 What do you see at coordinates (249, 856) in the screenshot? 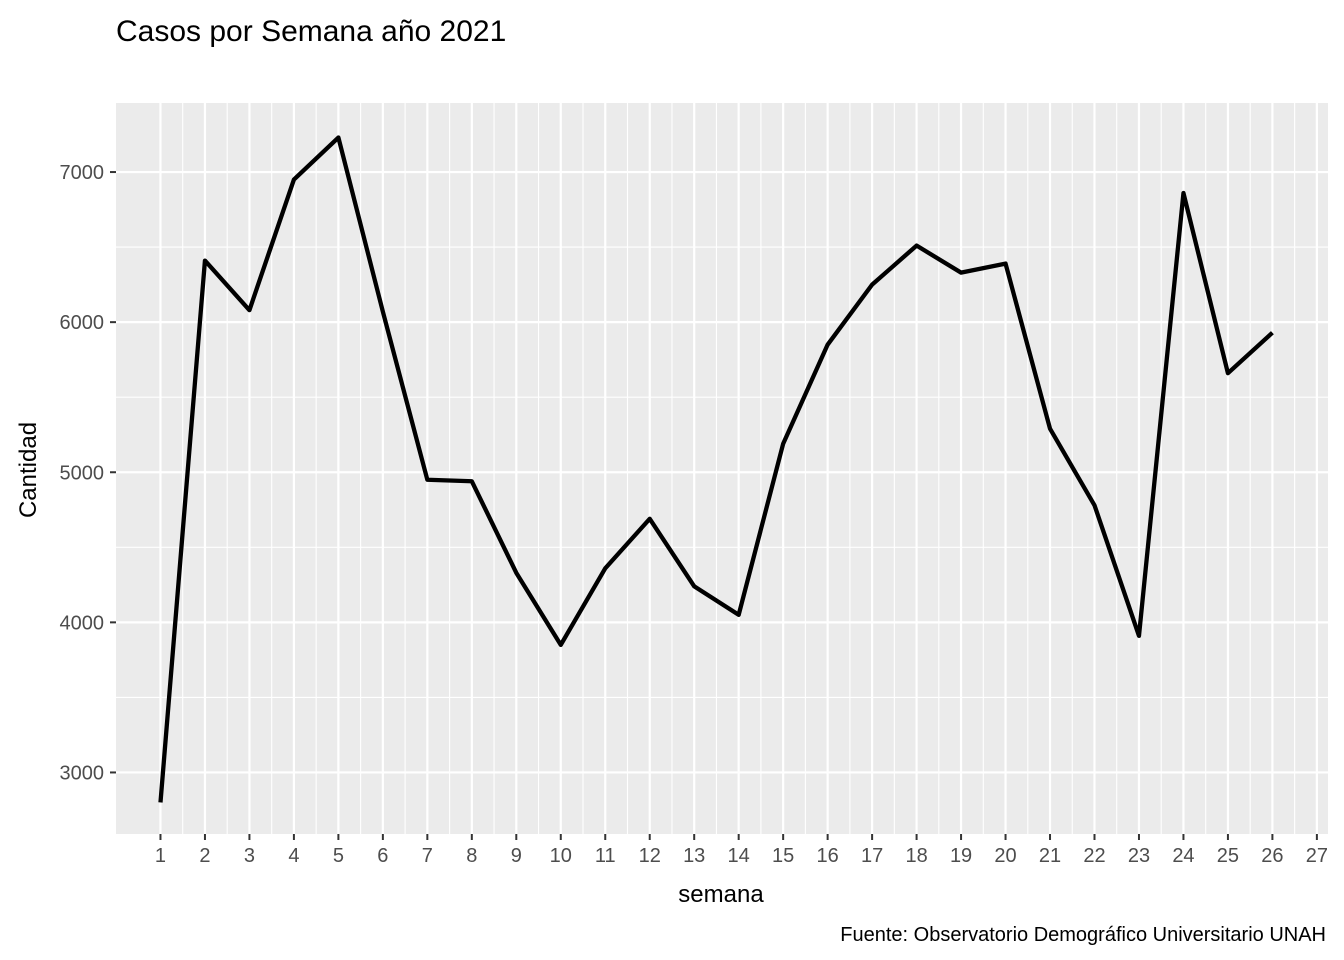
I see `x-tick-label: 3` at bounding box center [249, 856].